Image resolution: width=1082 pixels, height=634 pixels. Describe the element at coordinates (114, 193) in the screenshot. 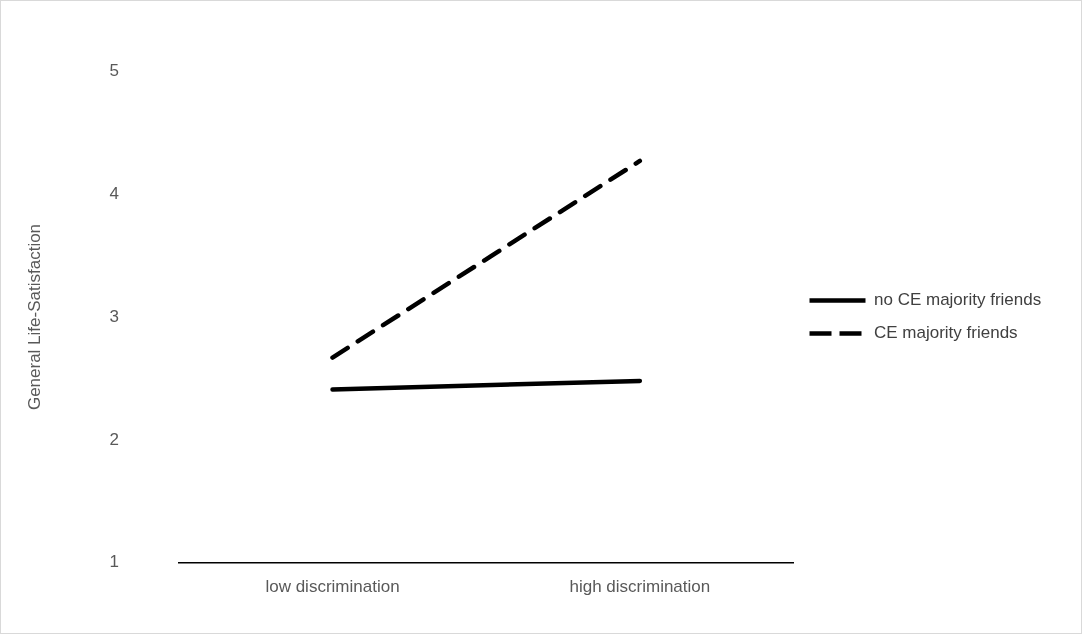

I see `y-tick-label: 4` at that location.